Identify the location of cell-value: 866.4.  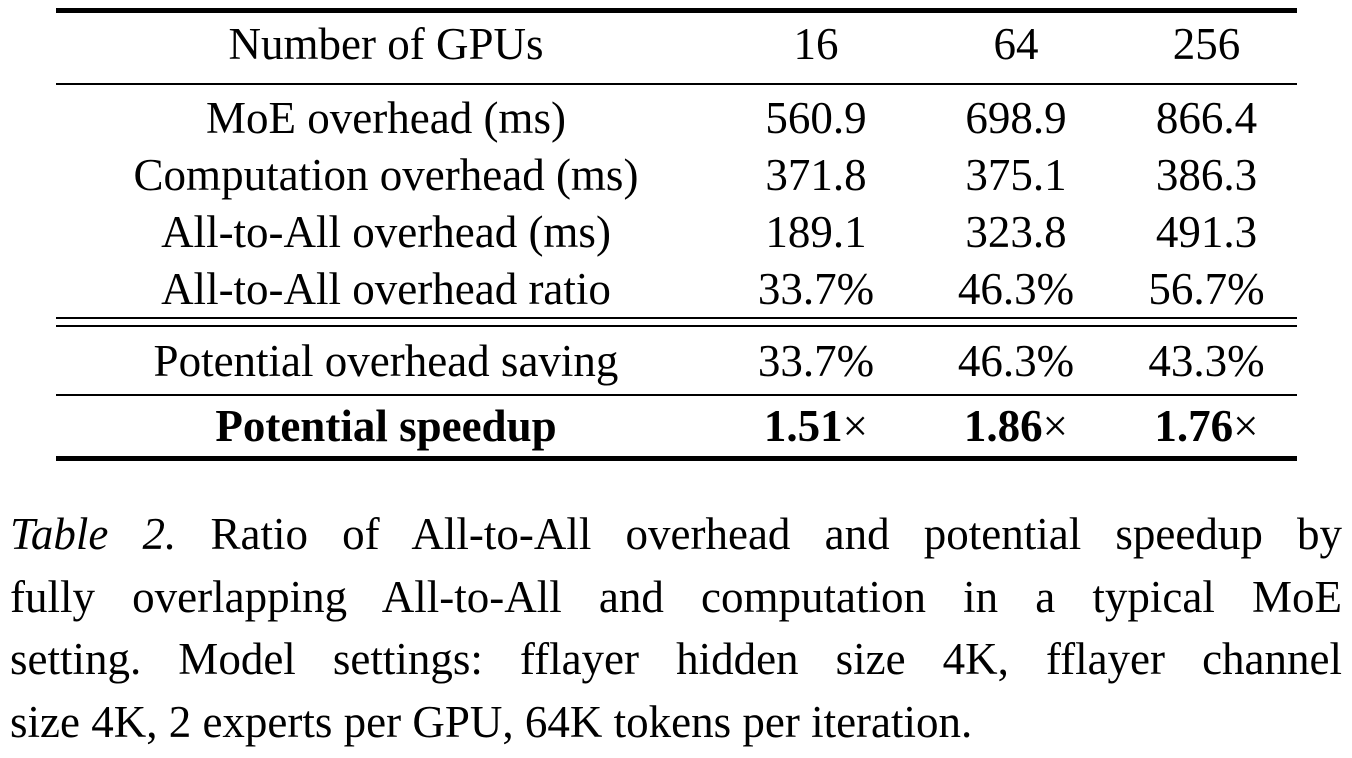
(1206, 117).